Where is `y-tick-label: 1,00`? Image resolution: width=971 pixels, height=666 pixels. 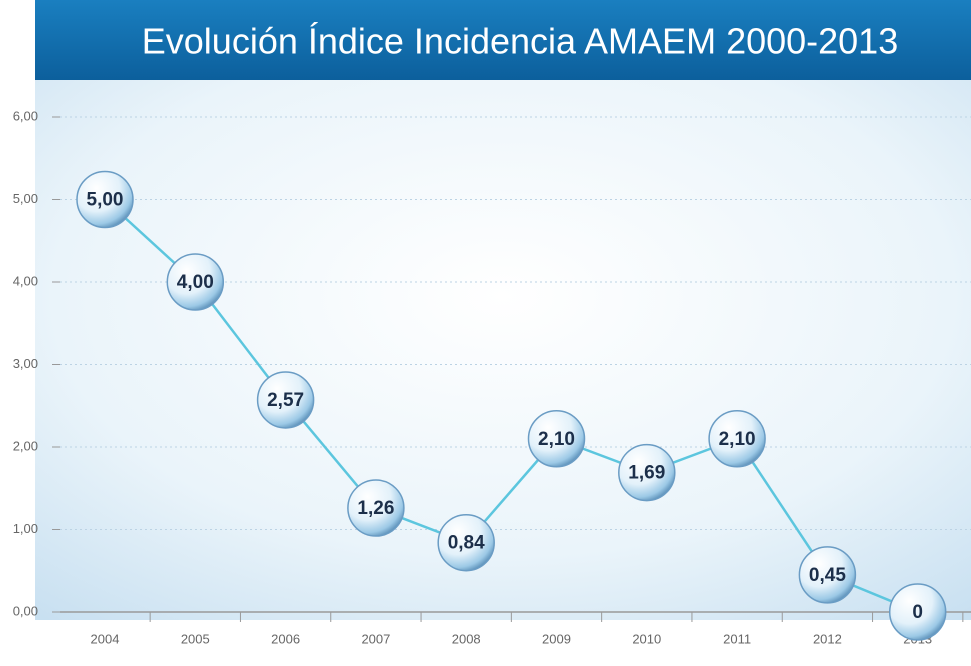 y-tick-label: 1,00 is located at coordinates (25, 528).